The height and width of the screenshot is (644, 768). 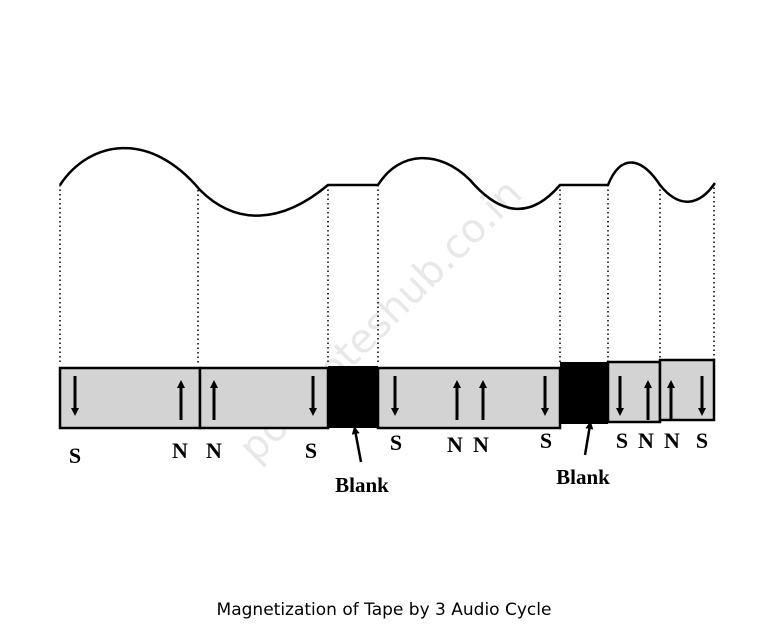 What do you see at coordinates (384, 610) in the screenshot?
I see `caption: Magnetization of Tape by 3 Audio Cycle` at bounding box center [384, 610].